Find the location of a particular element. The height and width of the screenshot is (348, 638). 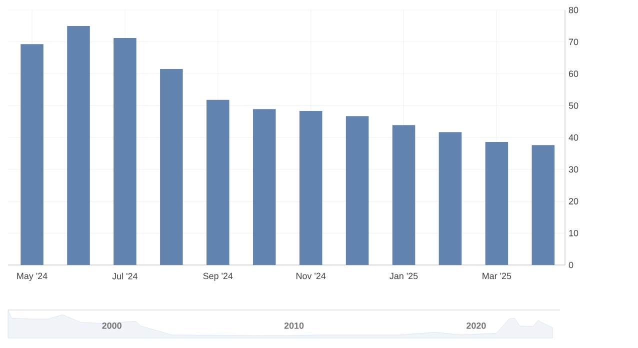

y-tick-label: 60 is located at coordinates (573, 73).